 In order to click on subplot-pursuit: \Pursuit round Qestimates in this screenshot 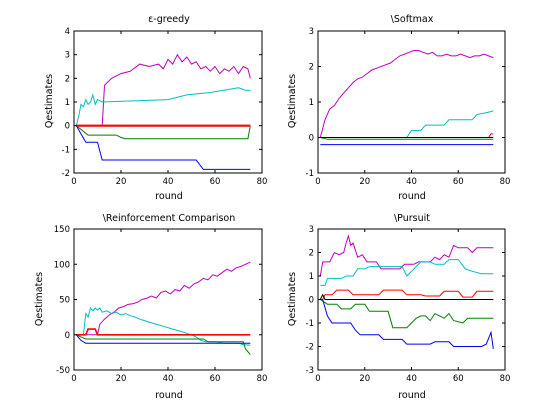, I will do `click(358, 307)`.